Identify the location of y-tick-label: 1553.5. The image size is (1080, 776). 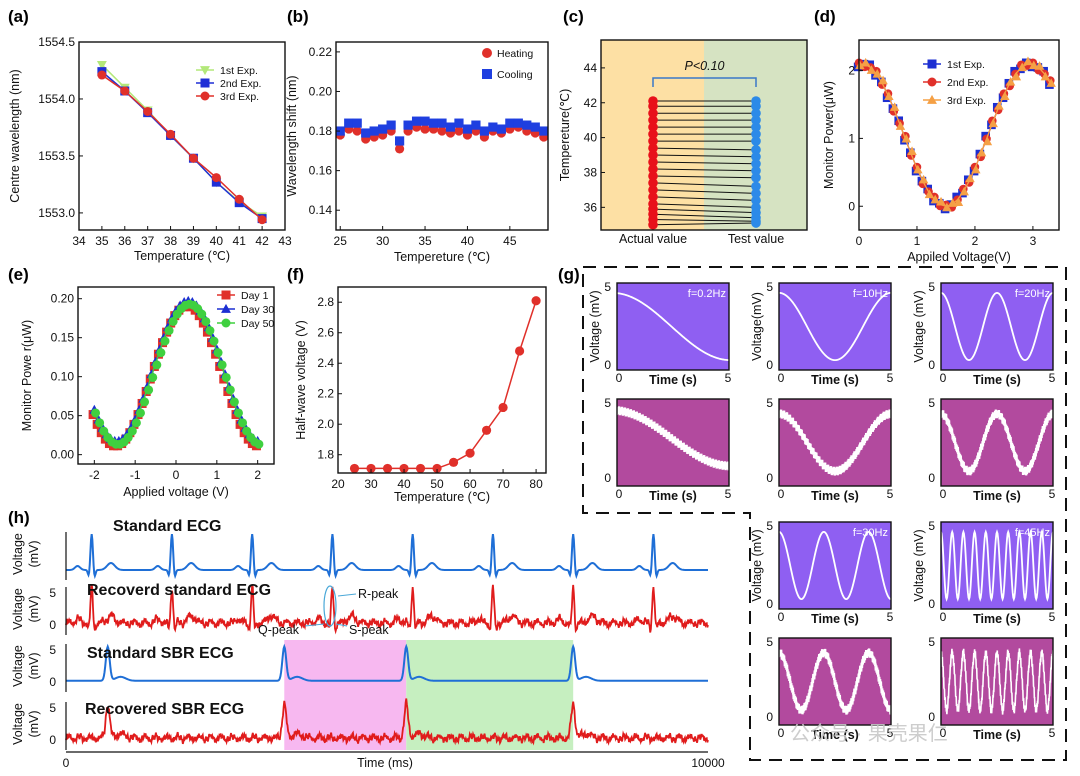
(56, 156).